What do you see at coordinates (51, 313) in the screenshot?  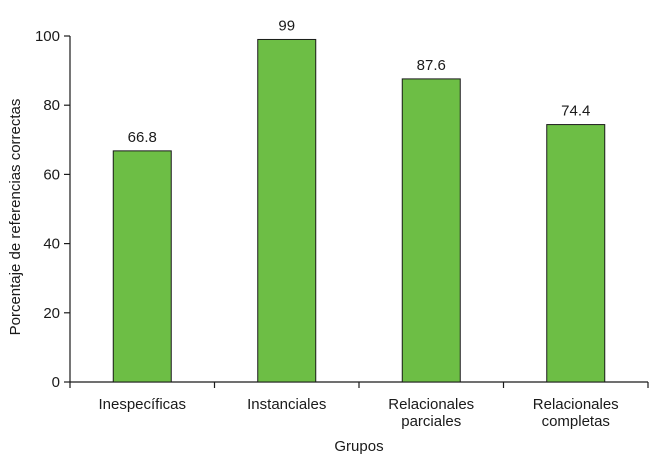 I see `y-tick-label: 20` at bounding box center [51, 313].